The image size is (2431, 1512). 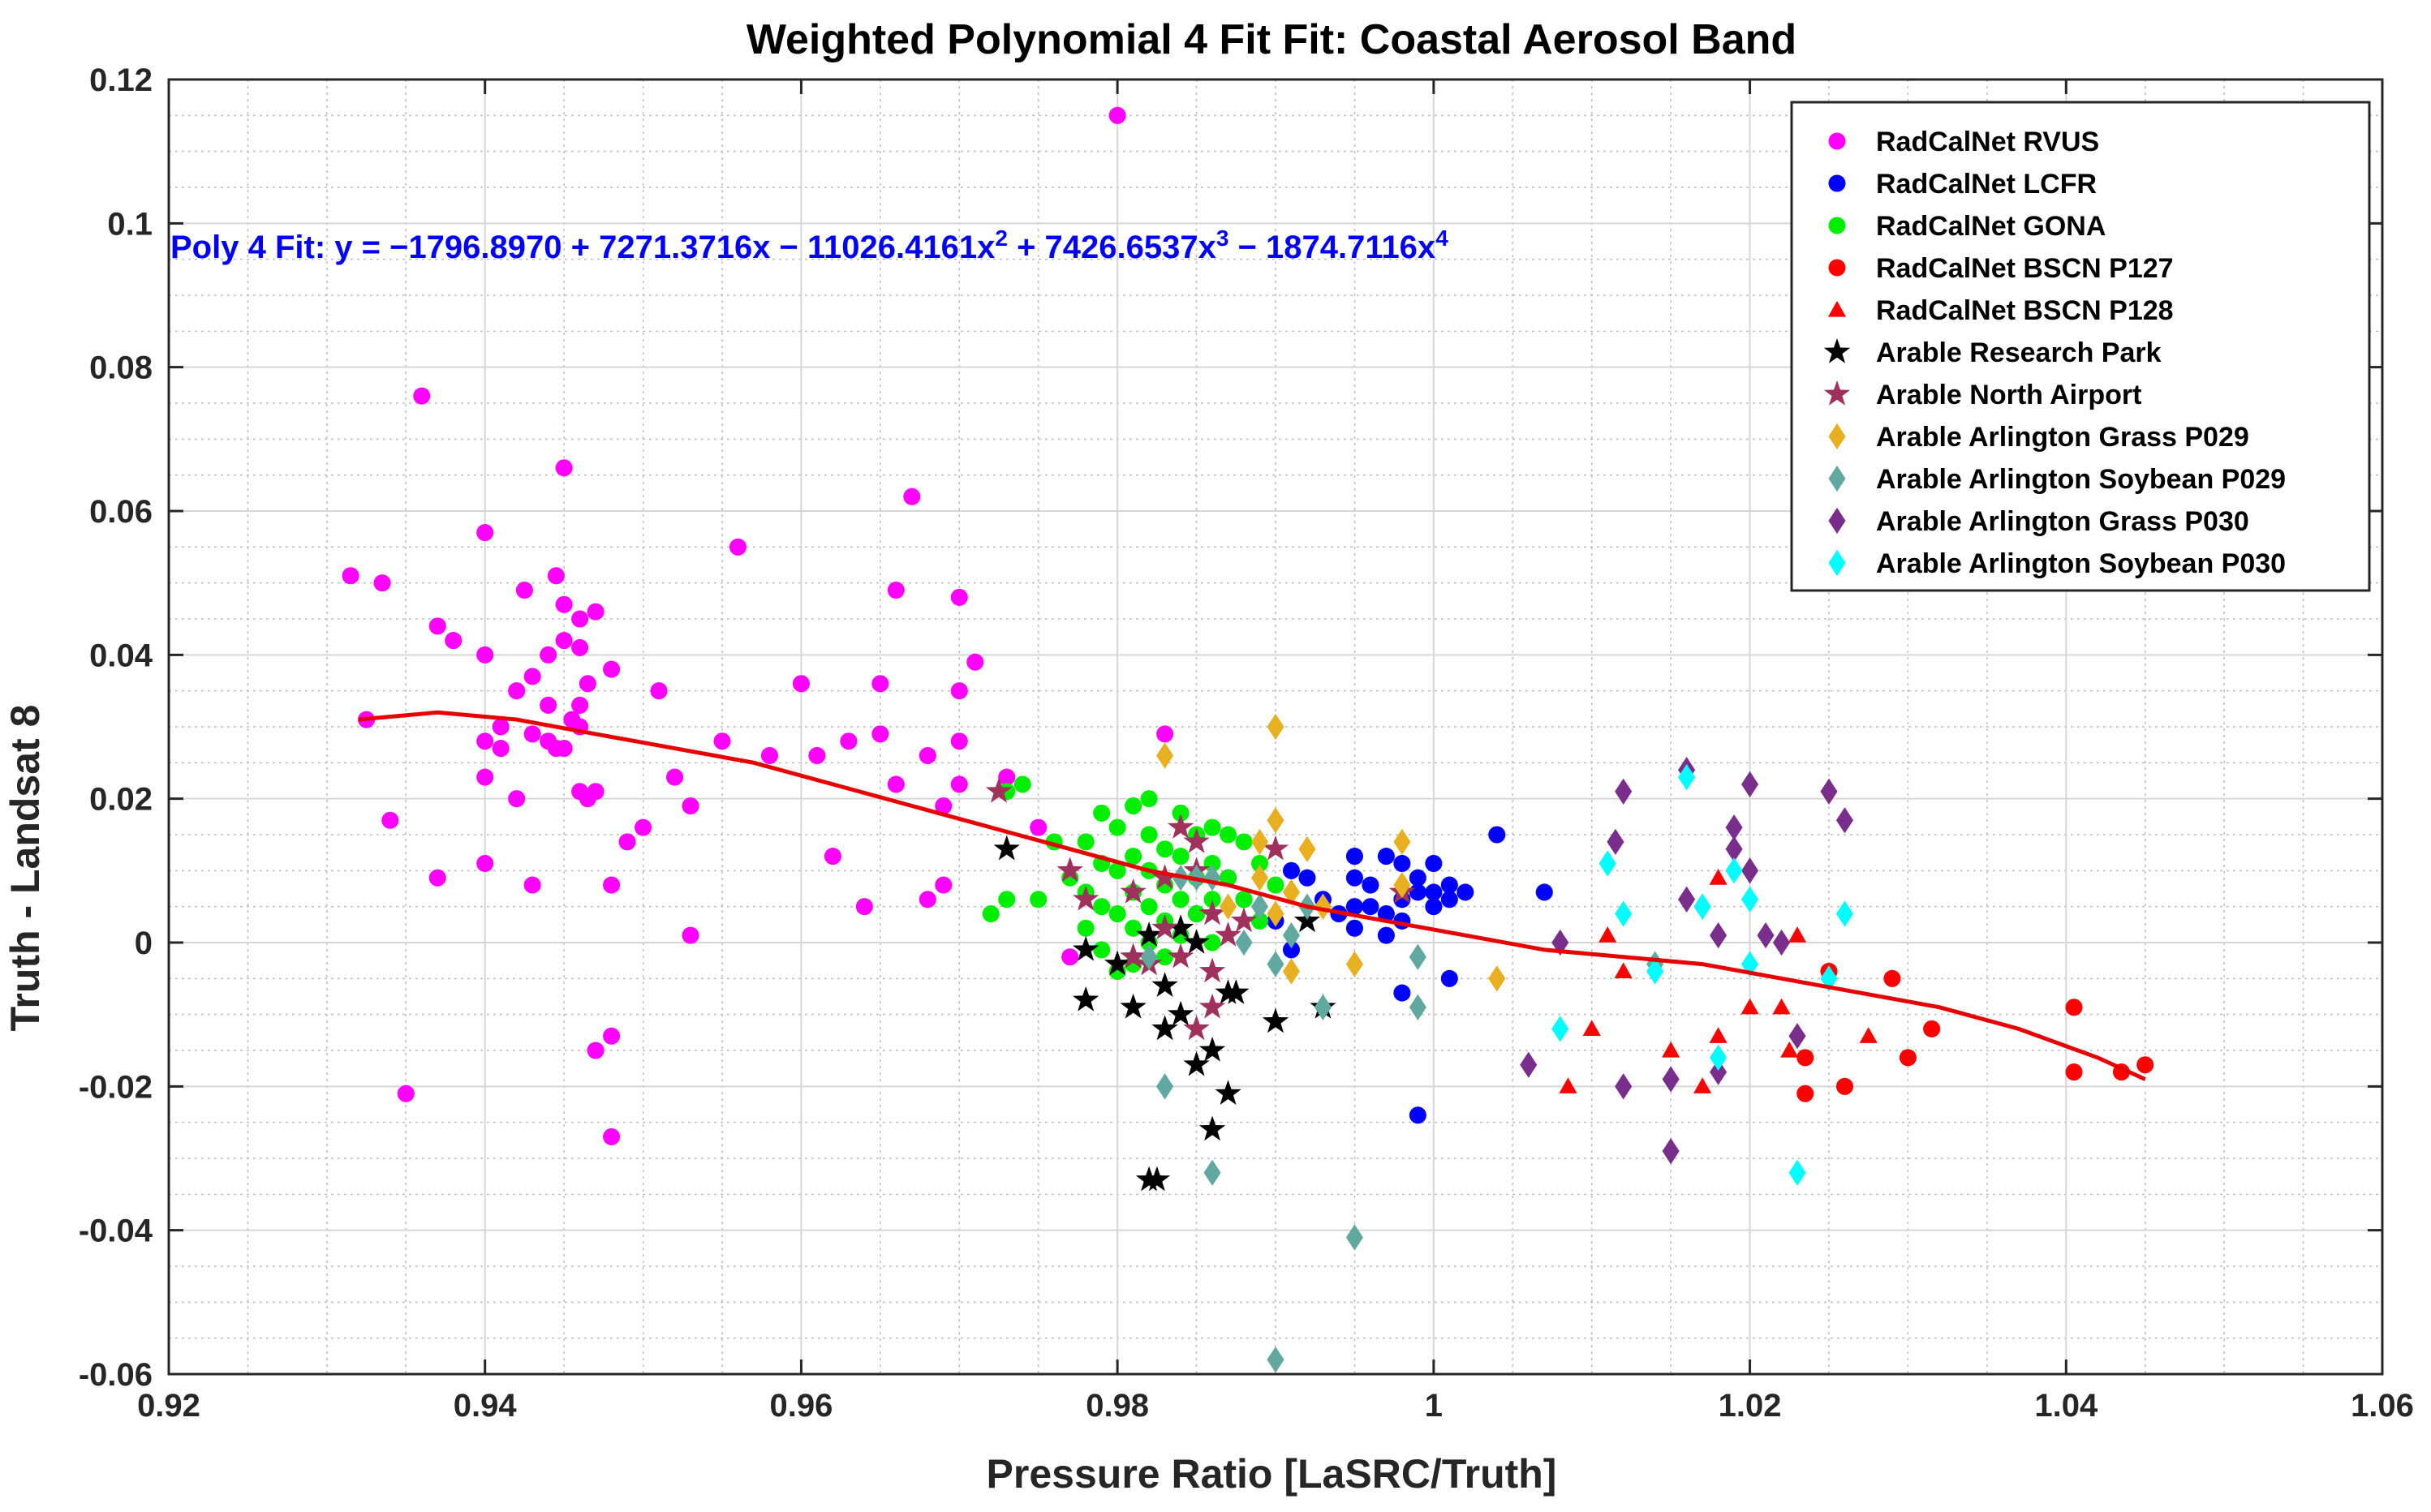 I want to click on series-radcalnet-bscn-p128, so click(x=1718, y=981).